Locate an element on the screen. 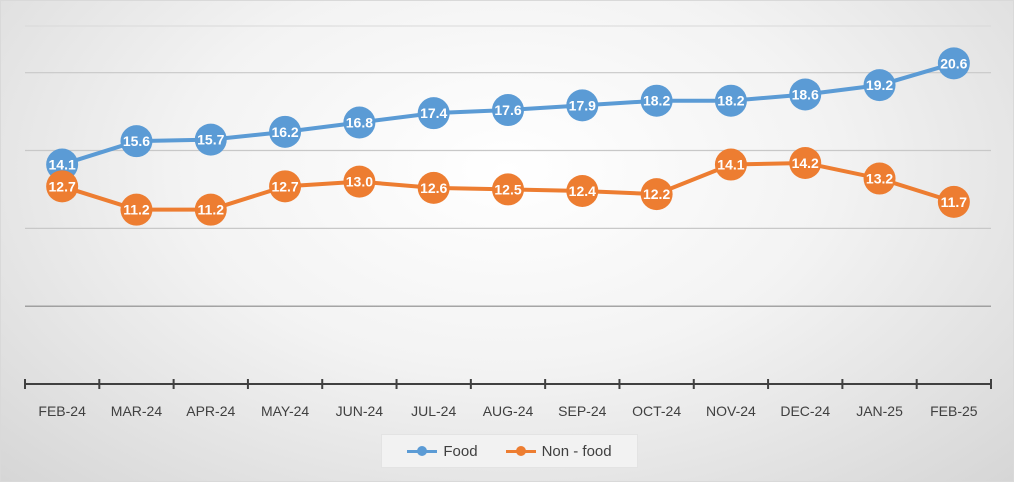 The image size is (1014, 482). x-tick-label: SEP-24 is located at coordinates (582, 411).